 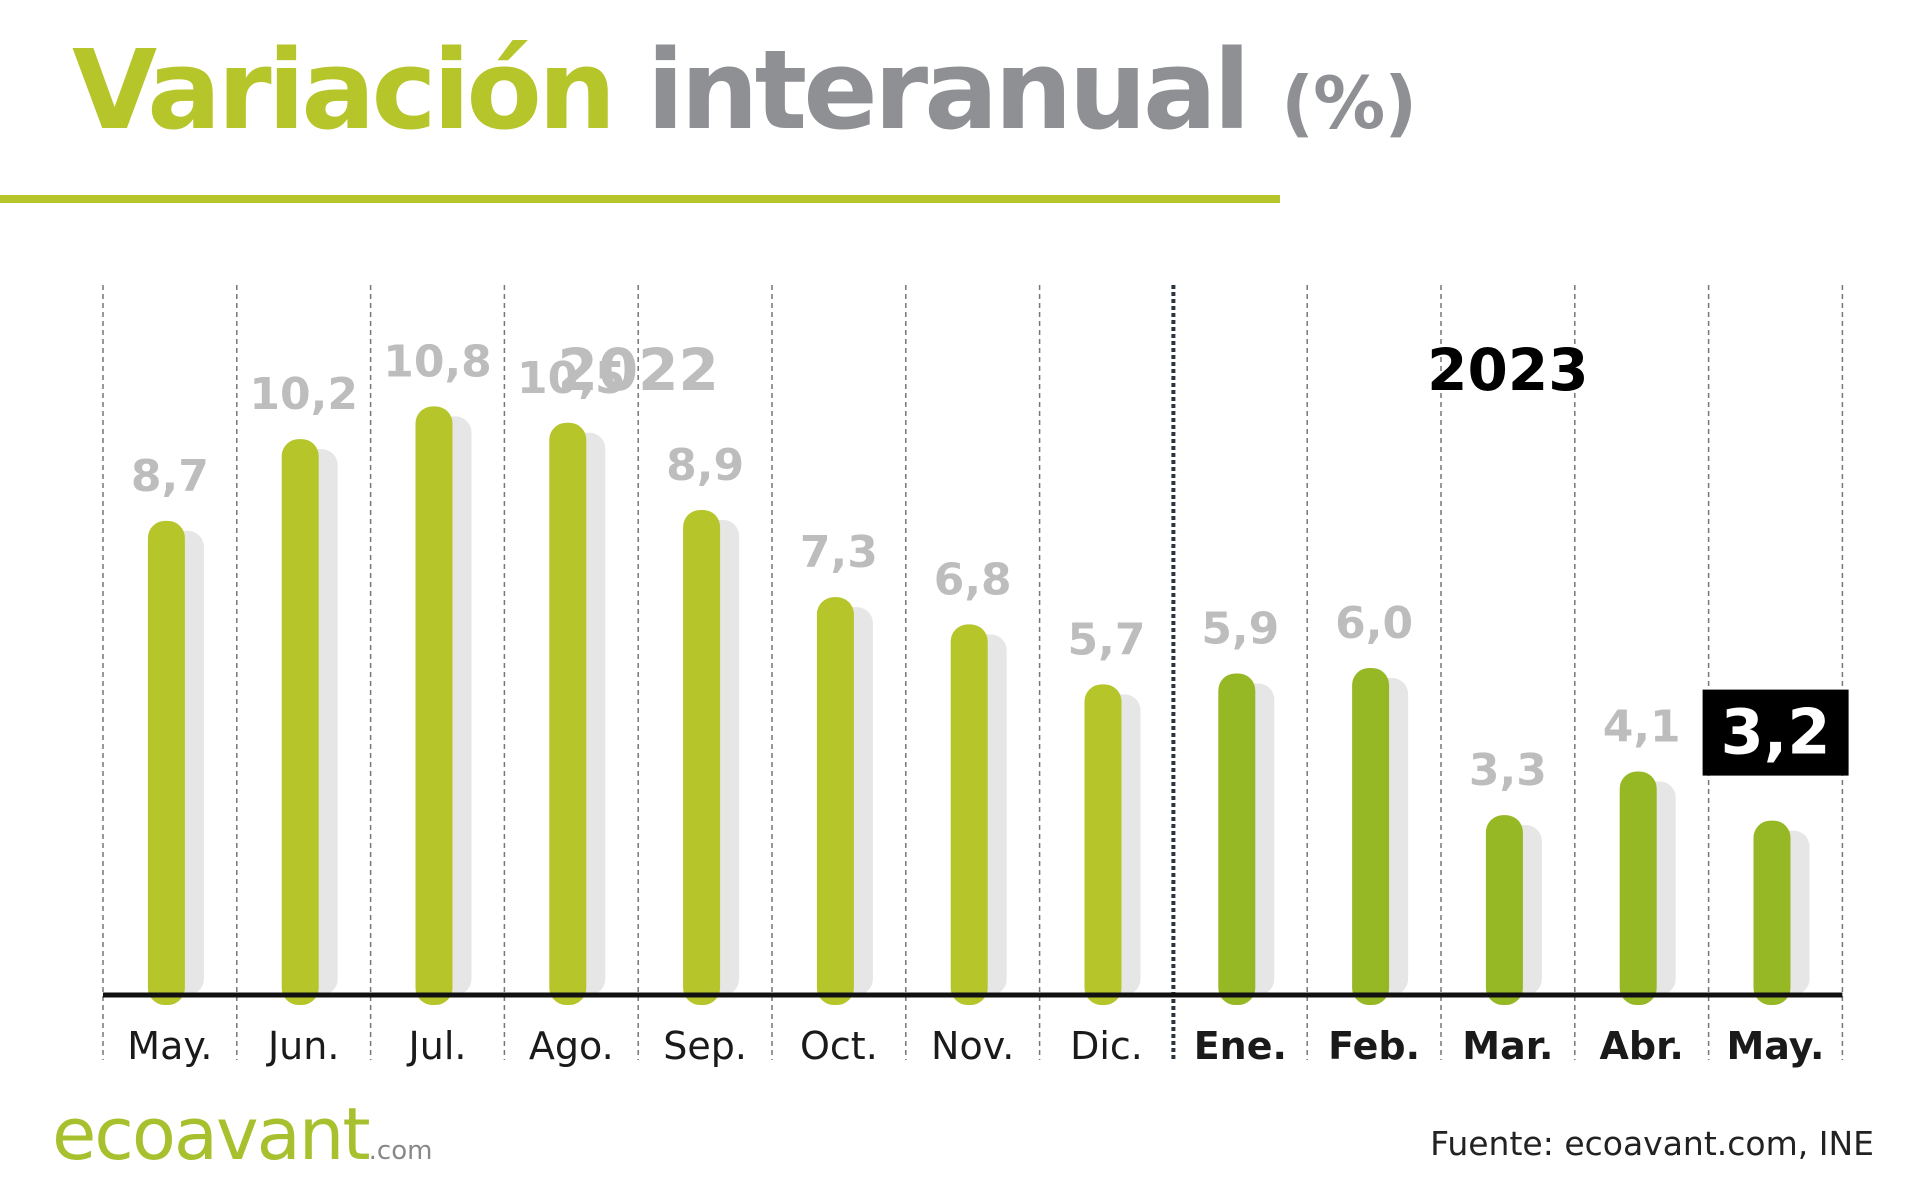 I want to click on value-label: 8,9, so click(x=705, y=465).